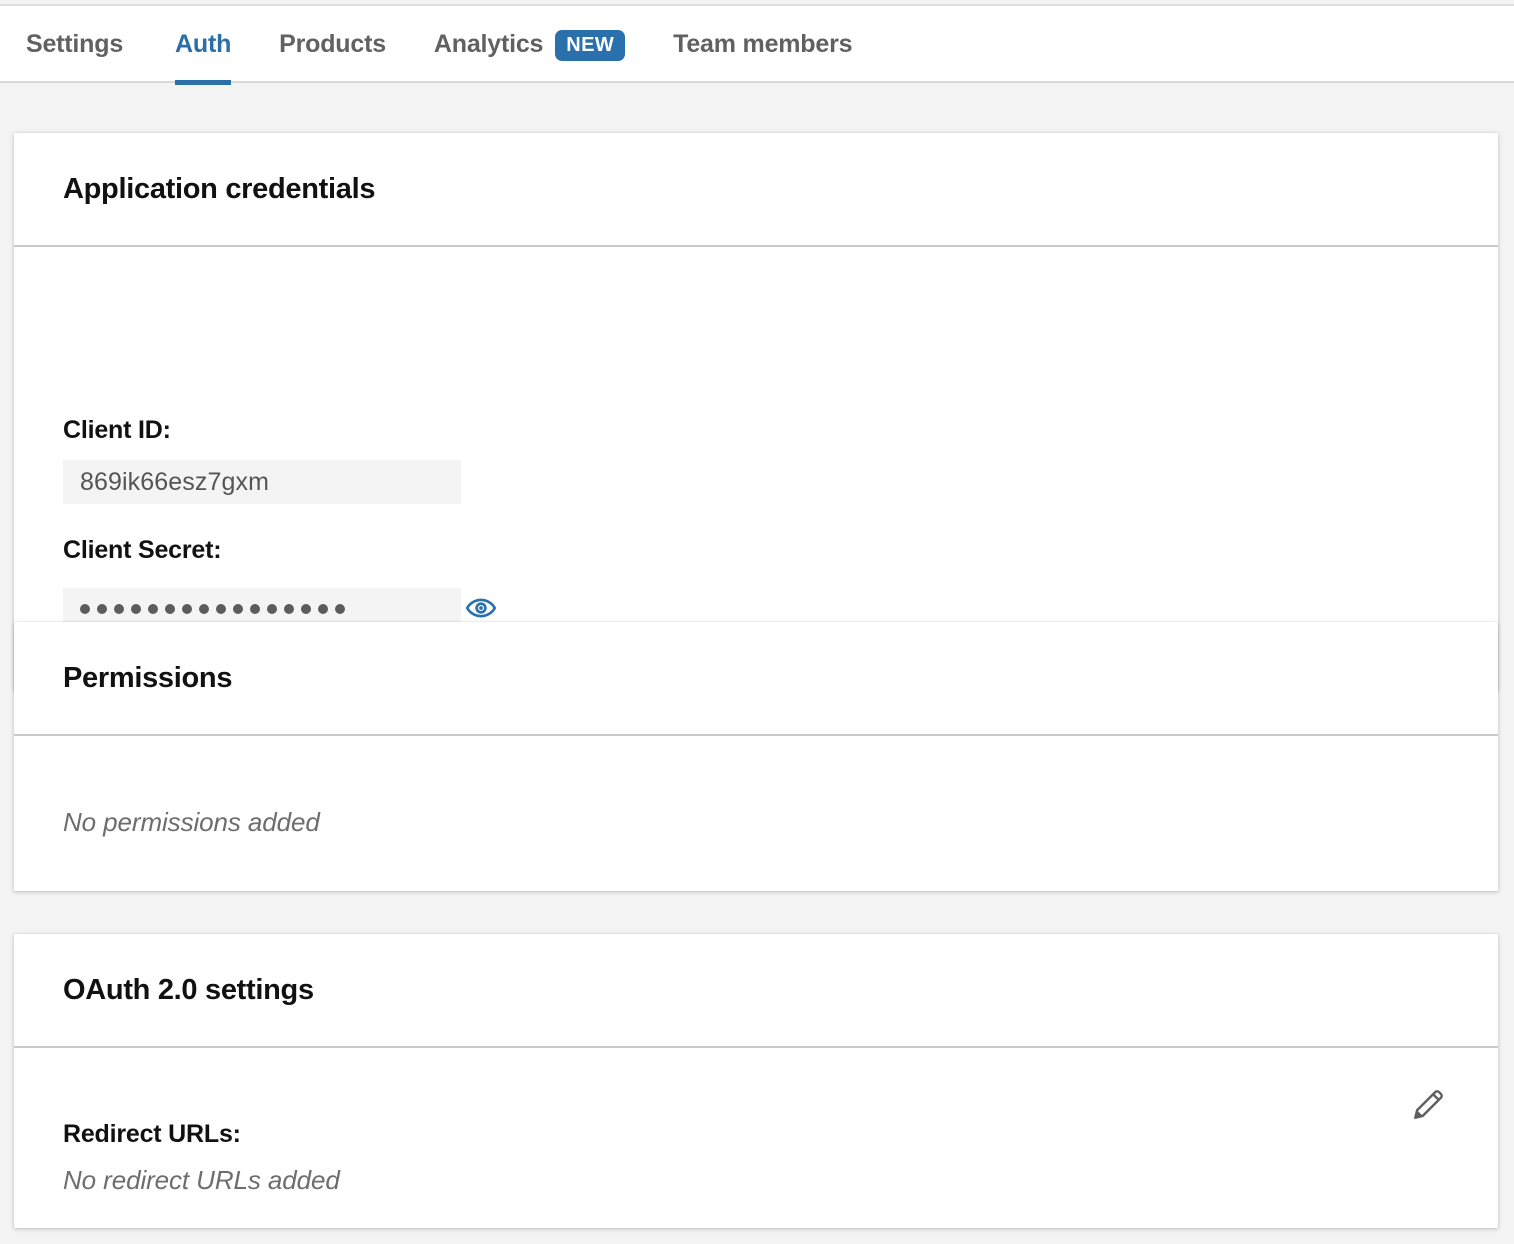 Image resolution: width=1514 pixels, height=1244 pixels. Describe the element at coordinates (117, 430) in the screenshot. I see `client-id-label: Client ID:` at that location.